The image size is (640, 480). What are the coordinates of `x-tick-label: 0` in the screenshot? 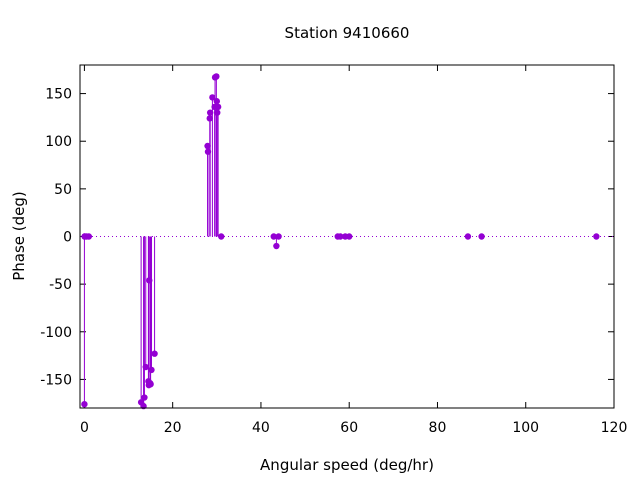 It's located at (84, 428).